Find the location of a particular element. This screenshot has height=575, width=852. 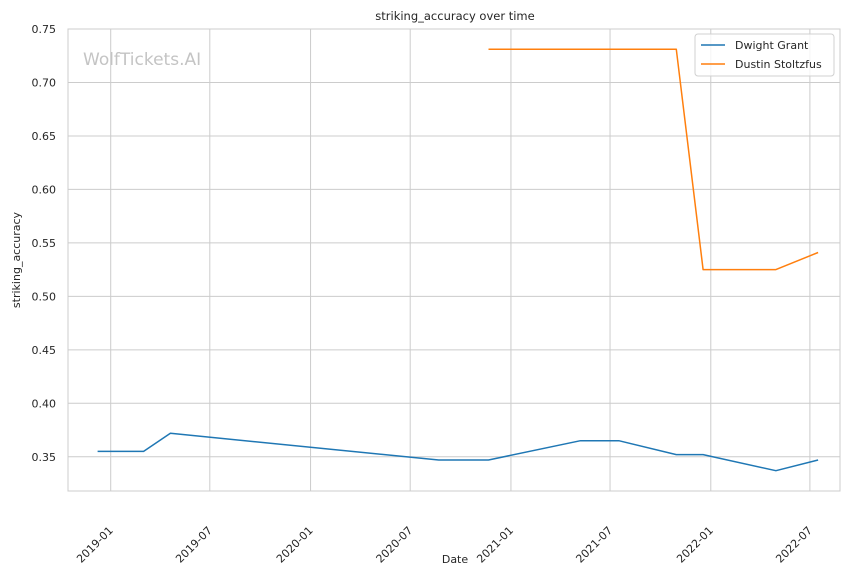

chart-title: striking_accuracy over time is located at coordinates (454, 16).